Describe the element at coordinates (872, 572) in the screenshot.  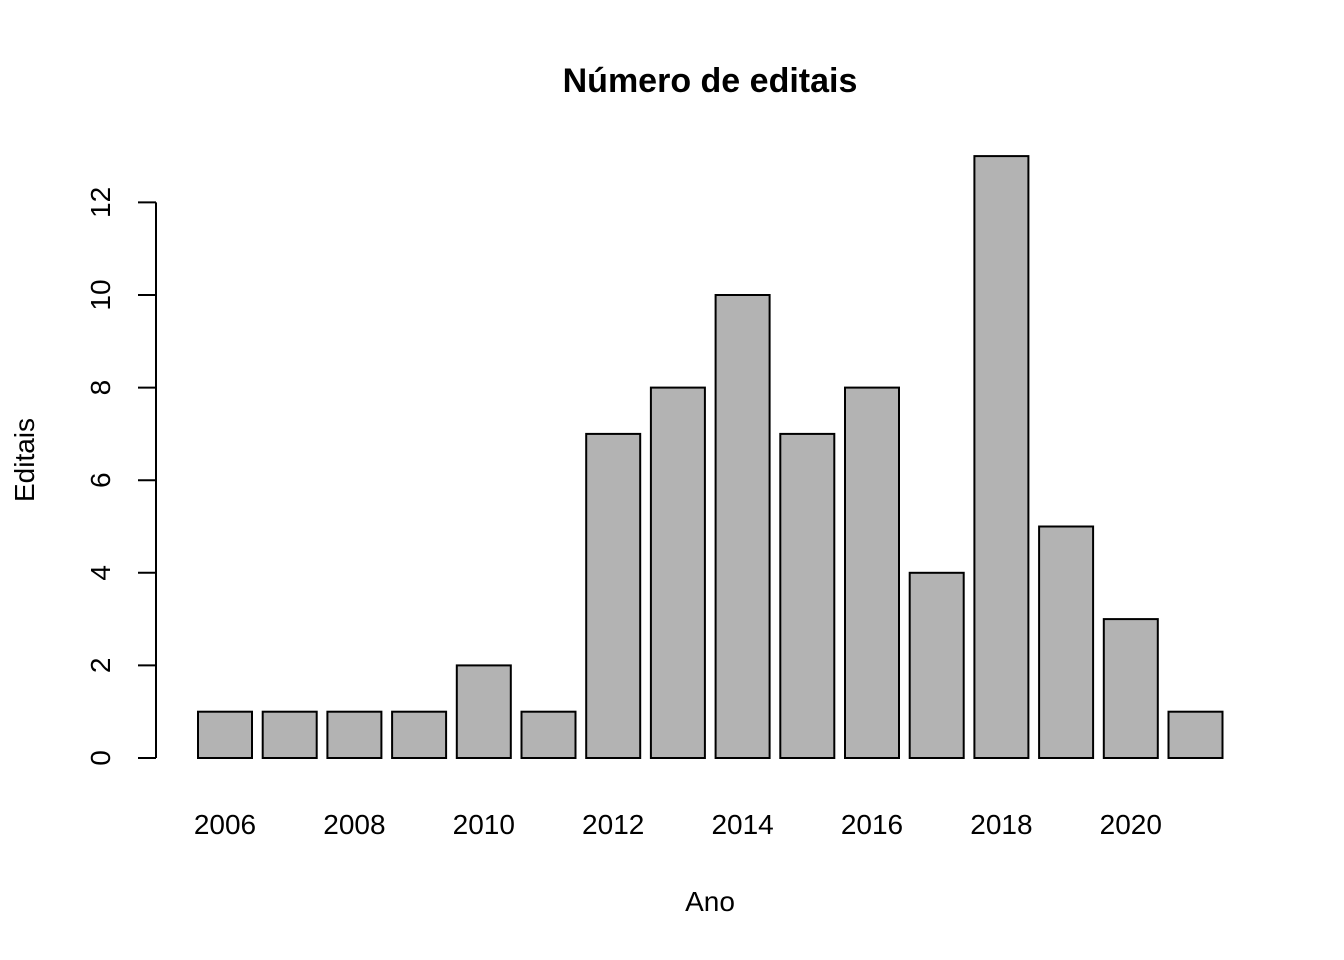
I see `bar-2016` at that location.